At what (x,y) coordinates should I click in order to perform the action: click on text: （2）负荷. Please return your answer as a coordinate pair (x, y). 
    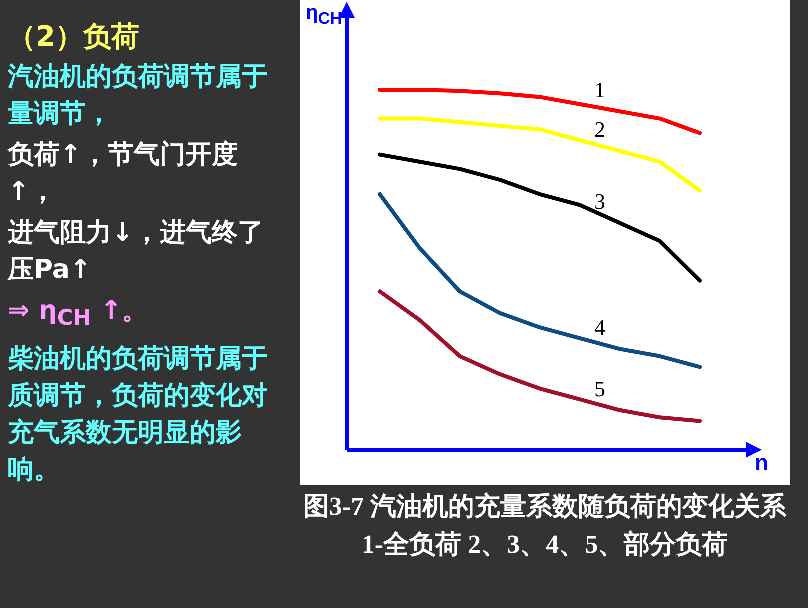
    Looking at the image, I should click on (74, 37).